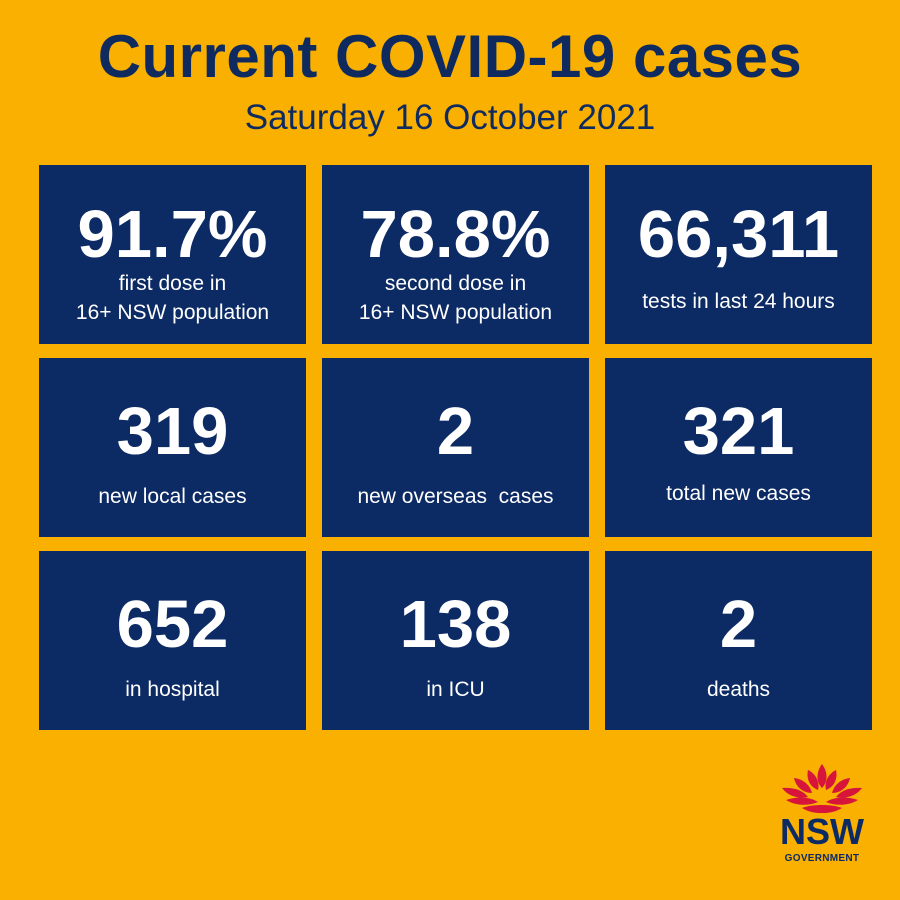  Describe the element at coordinates (738, 431) in the screenshot. I see `stat-value: 321` at that location.